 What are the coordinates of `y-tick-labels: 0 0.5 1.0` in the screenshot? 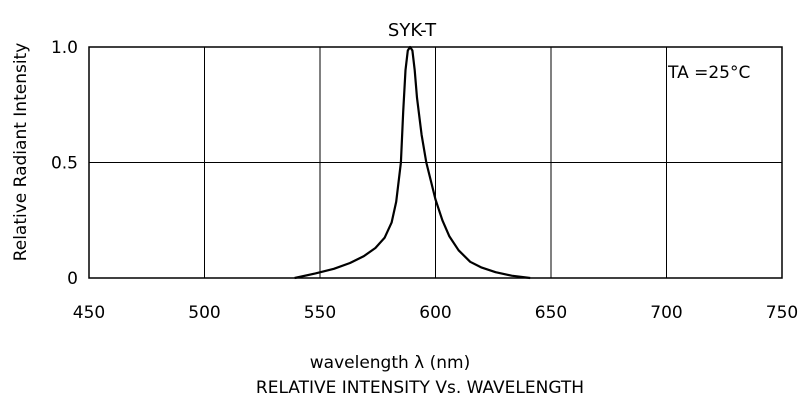 It's located at (64, 163).